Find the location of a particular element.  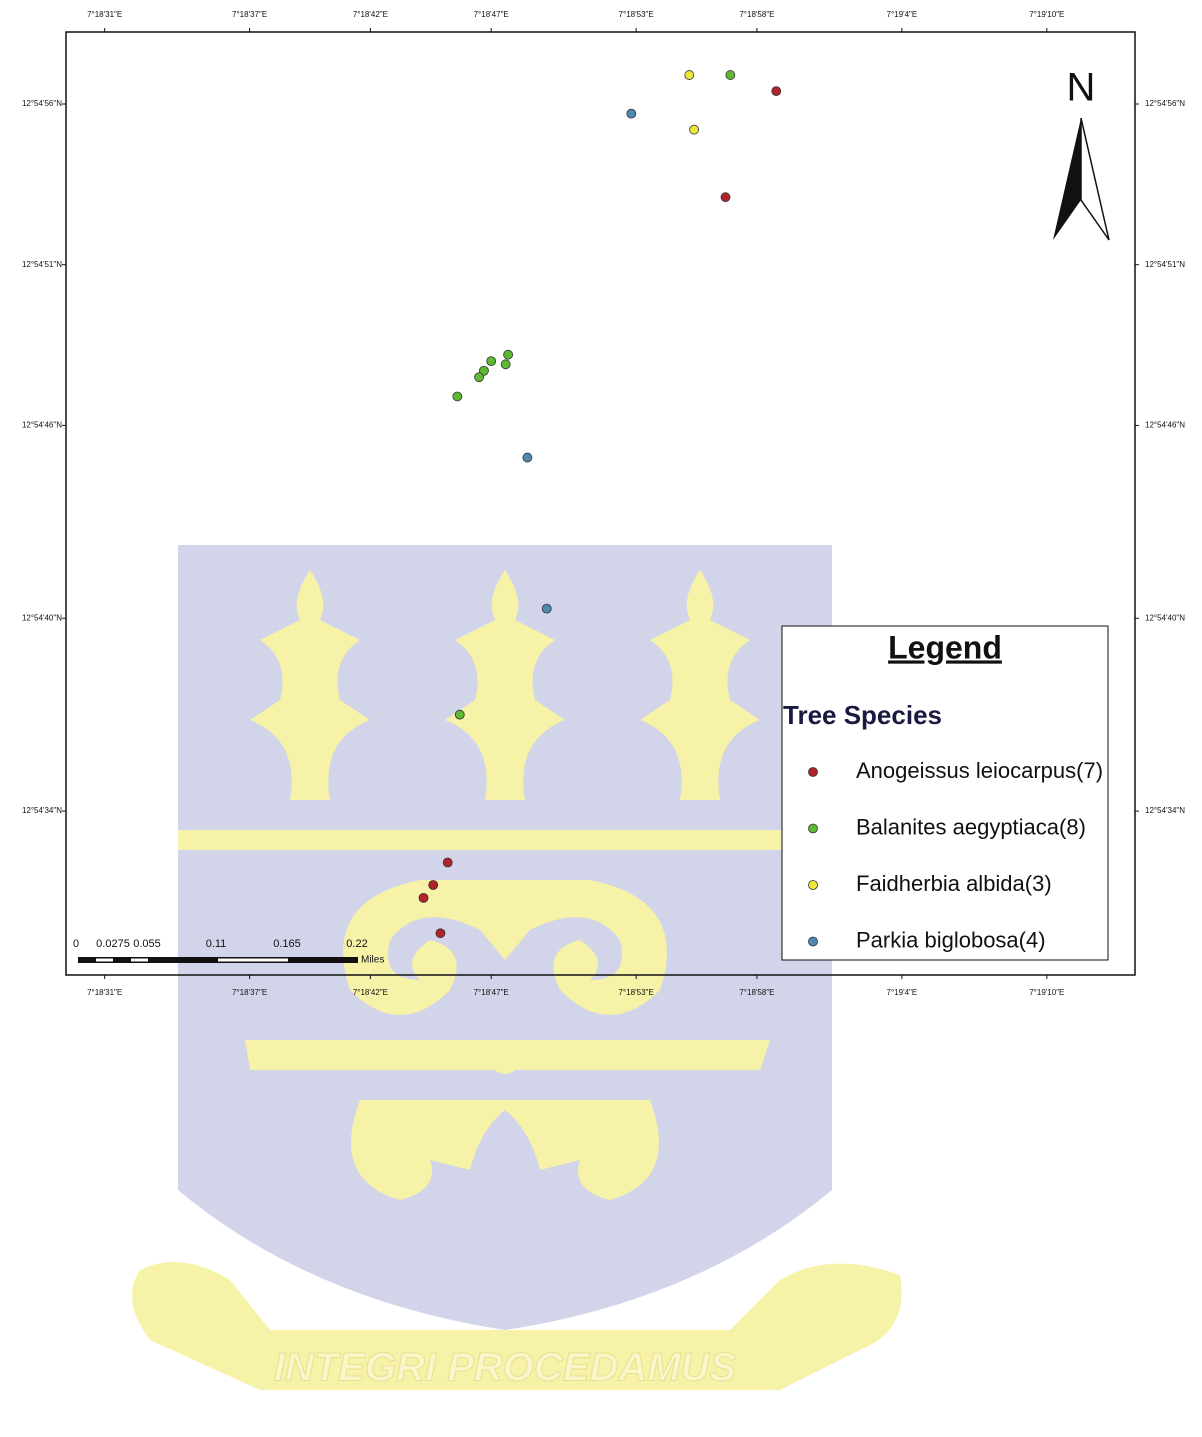

legend-label: Parkia biglobosa(4) is located at coordinates (951, 939).